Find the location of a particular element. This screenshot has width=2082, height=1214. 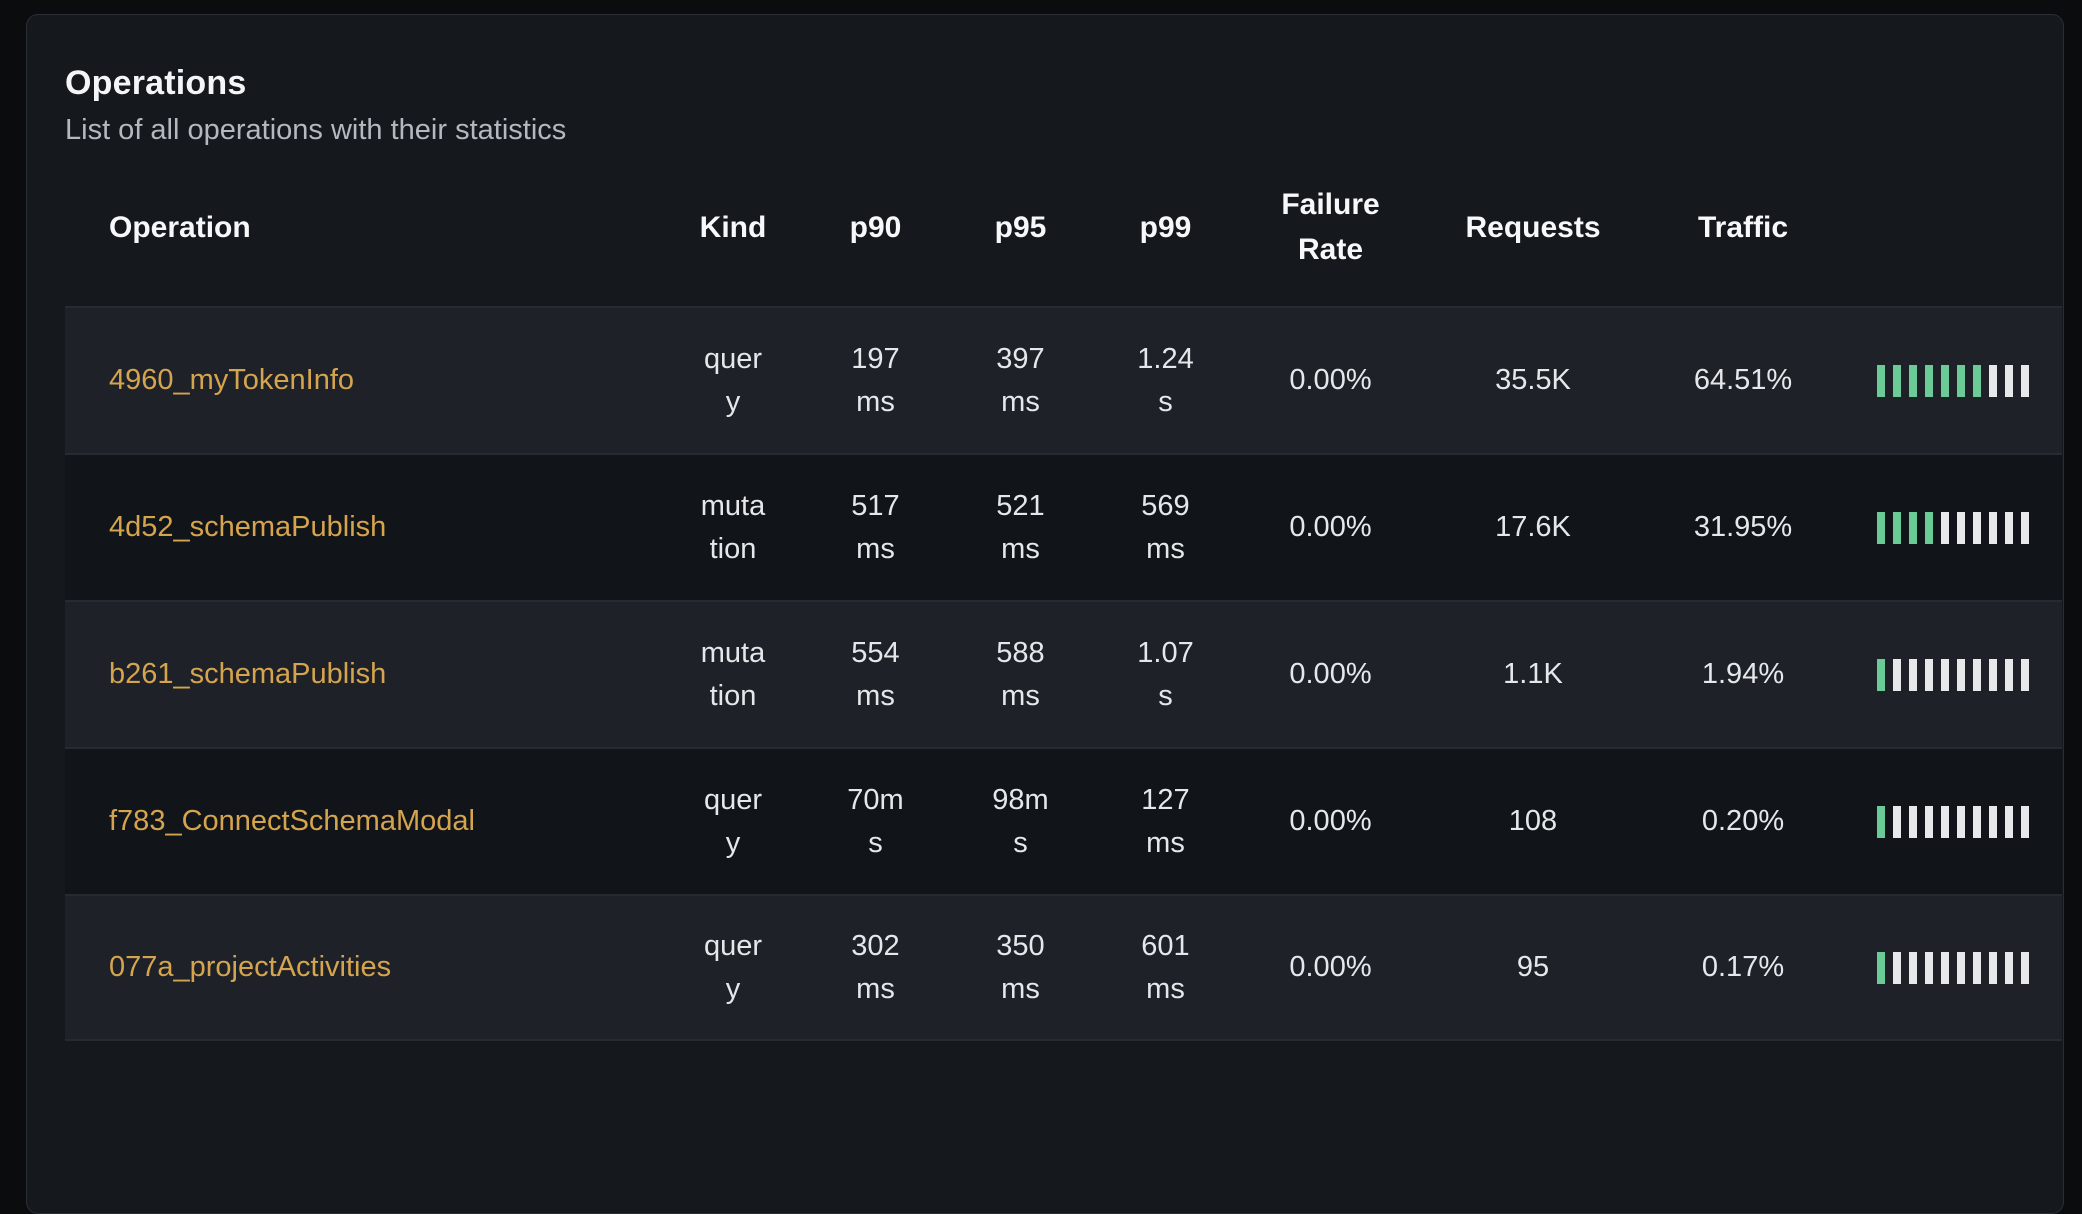

traffic-cell: 0.17% is located at coordinates (1743, 967).